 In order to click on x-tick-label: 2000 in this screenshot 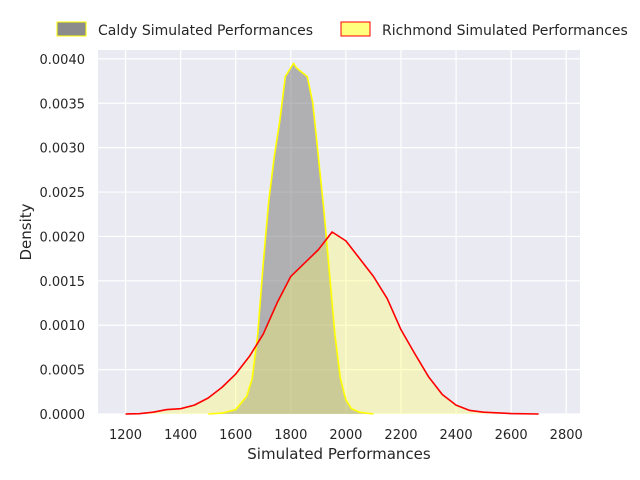, I will do `click(345, 435)`.